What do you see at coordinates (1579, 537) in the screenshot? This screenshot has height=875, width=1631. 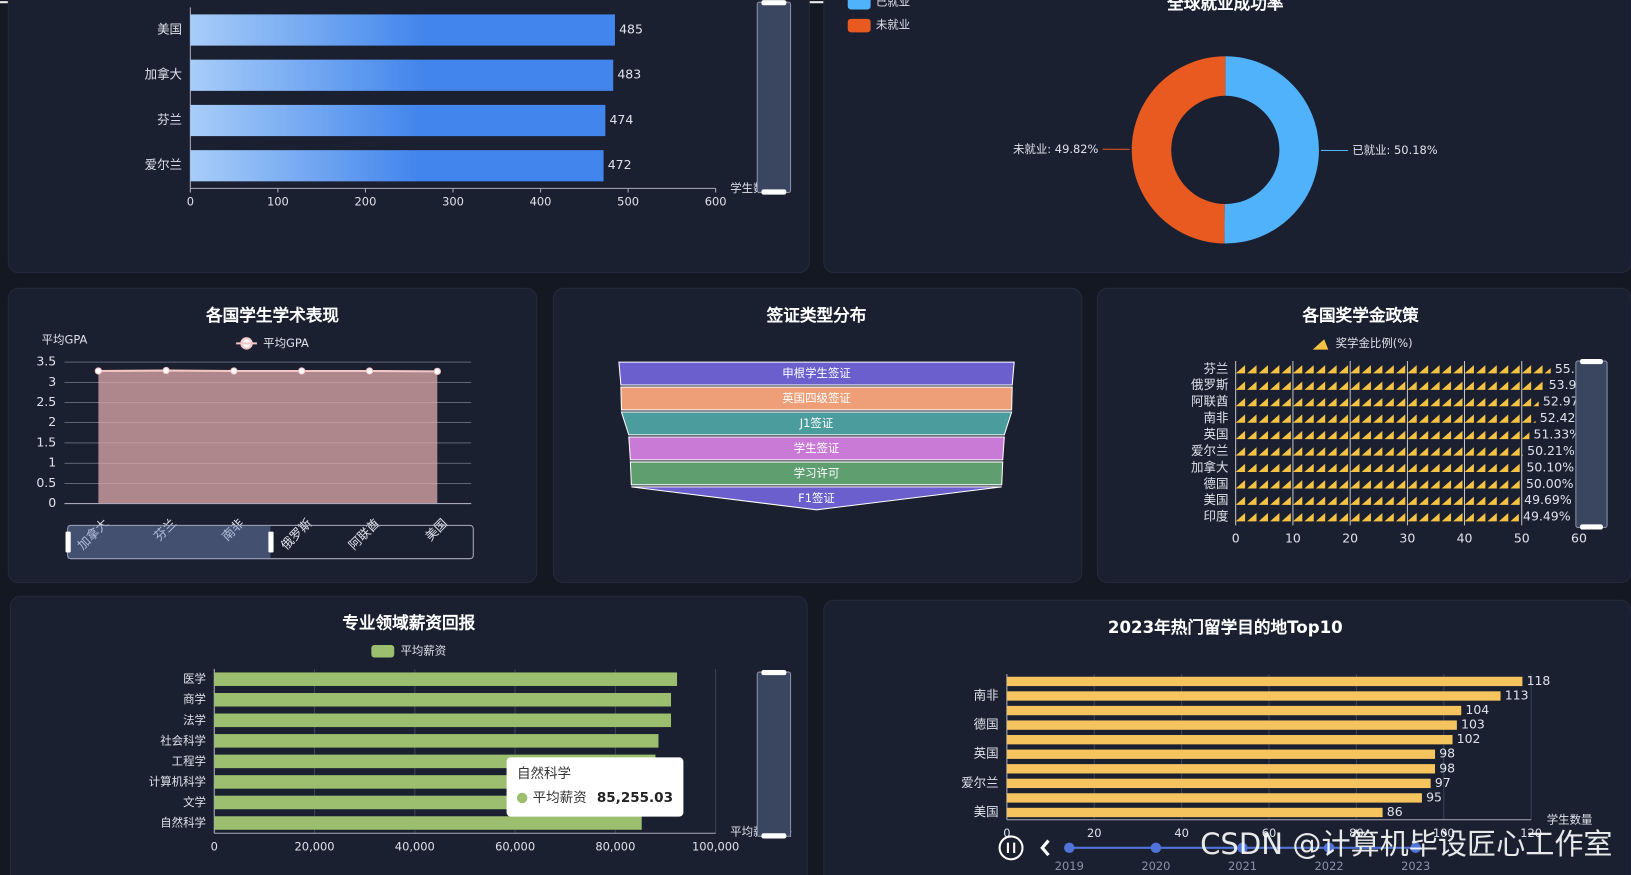 I see `x-tick-label: 60` at bounding box center [1579, 537].